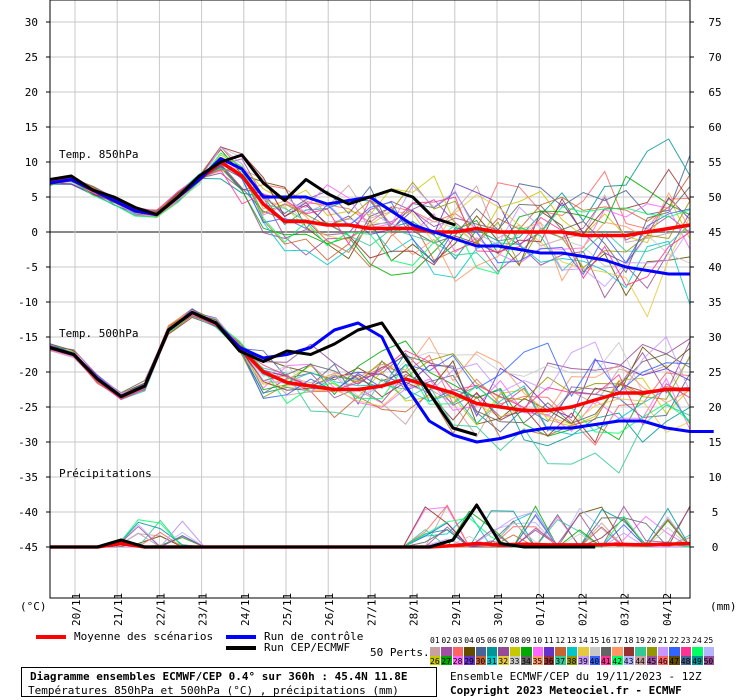  What do you see at coordinates (498, 609) in the screenshot?
I see `x-tick-label: 30/11` at bounding box center [498, 609].